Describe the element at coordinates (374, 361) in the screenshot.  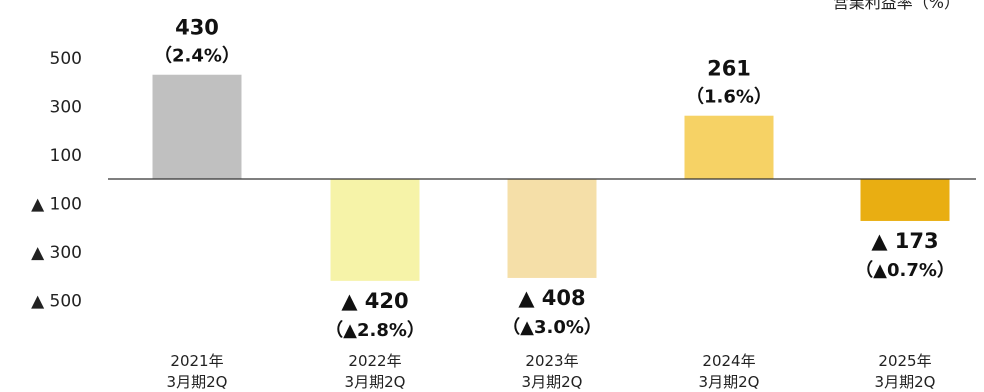
I see `category-label-year: 2022年` at that location.